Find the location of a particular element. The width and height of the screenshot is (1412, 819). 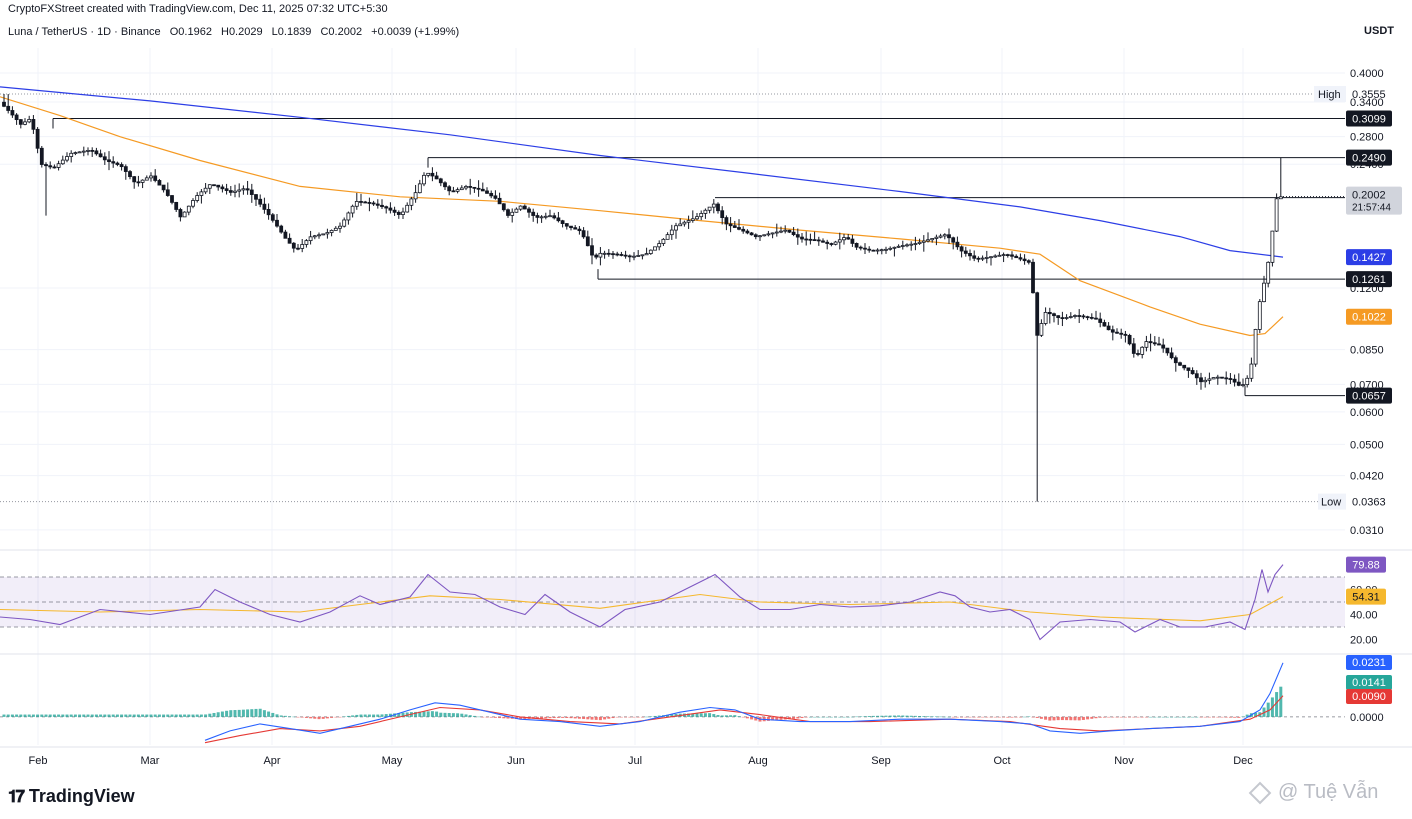

low-label: Low is located at coordinates (1331, 503).